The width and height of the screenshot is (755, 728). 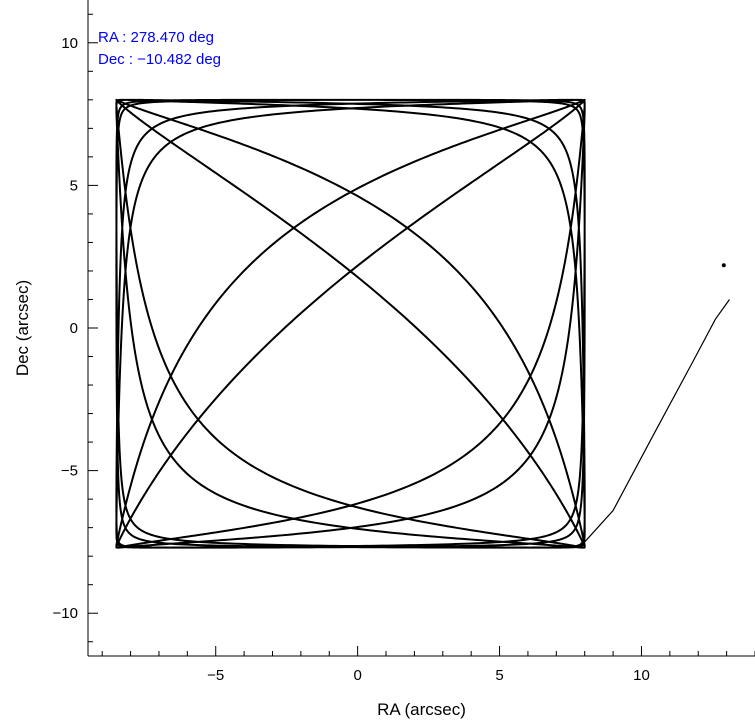 I want to click on x-axis-label: RA (arcsec), so click(x=421, y=709).